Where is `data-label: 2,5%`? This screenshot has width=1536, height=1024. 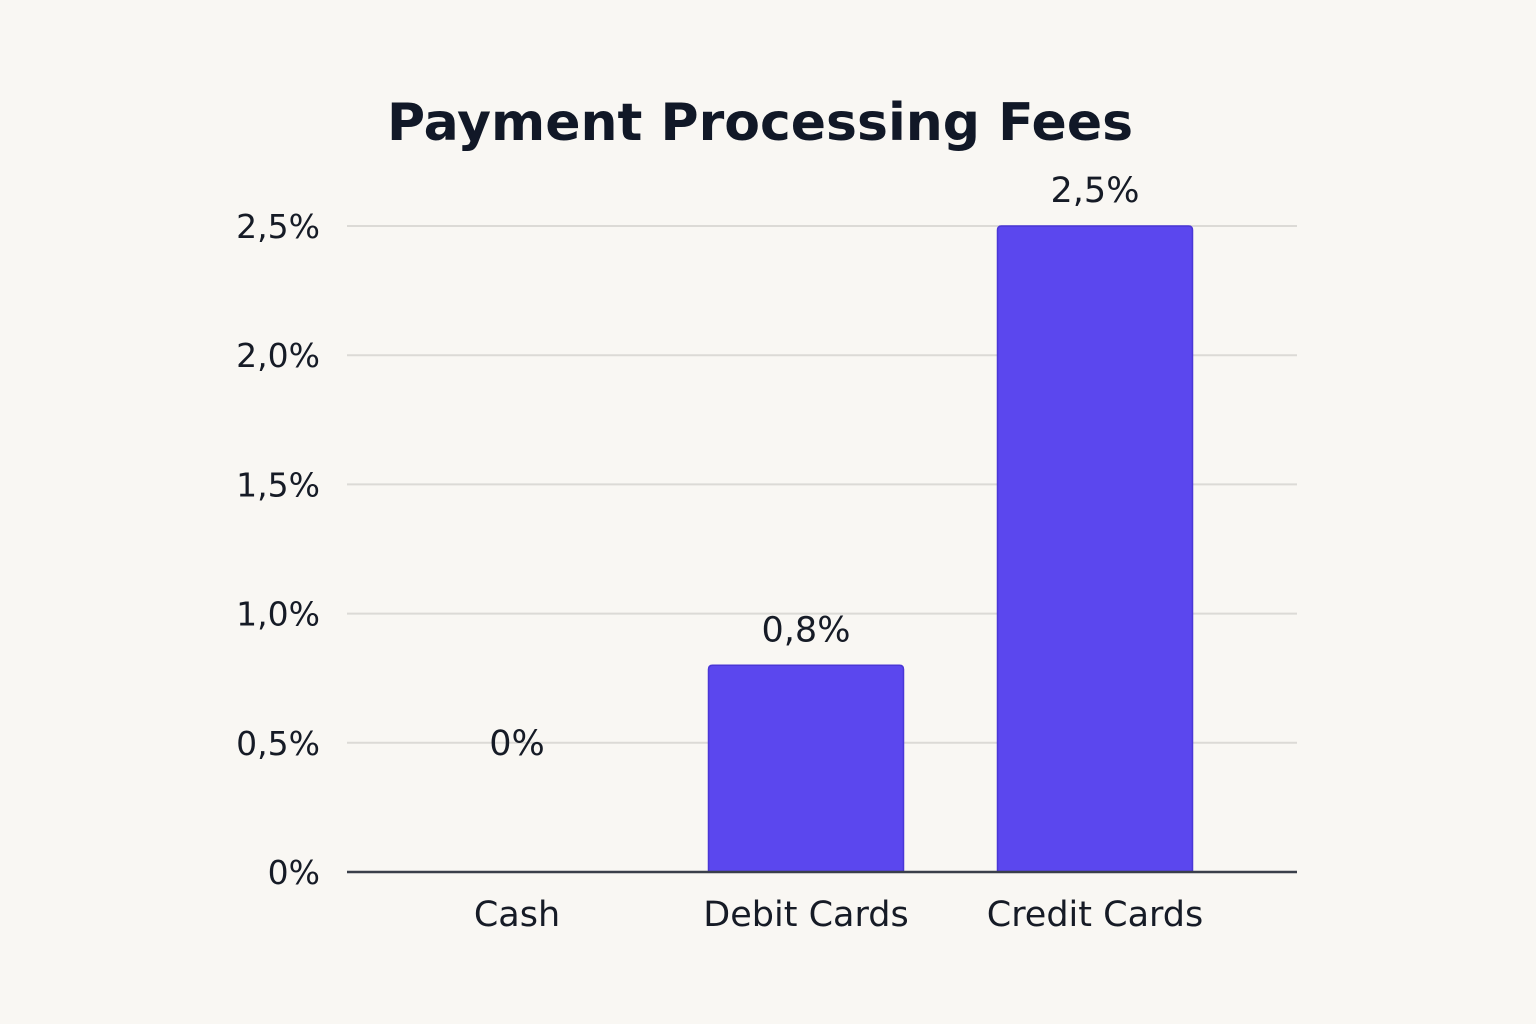 data-label: 2,5% is located at coordinates (1095, 191).